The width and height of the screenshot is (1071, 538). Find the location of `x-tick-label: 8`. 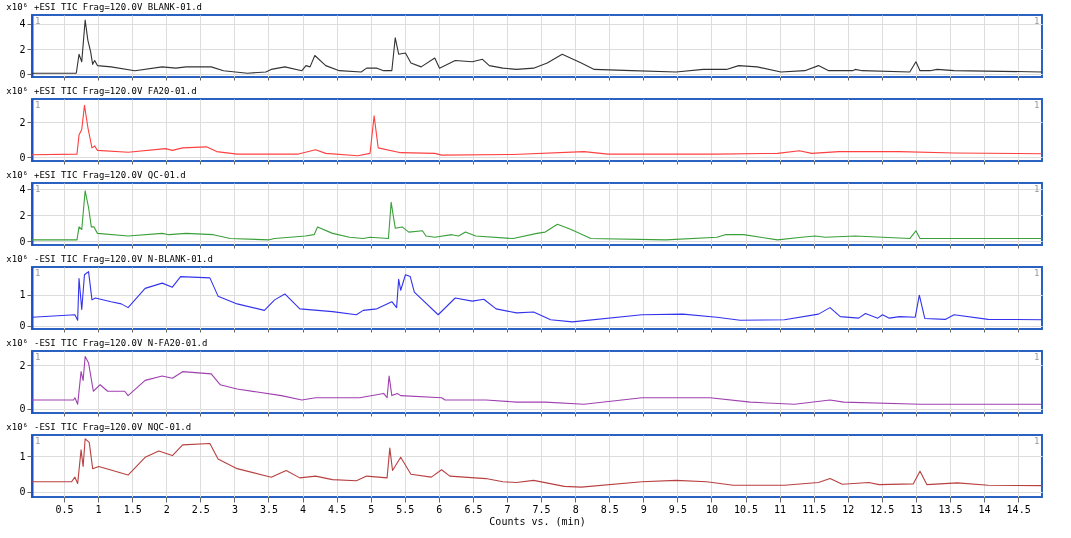

x-tick-label: 8 is located at coordinates (575, 509).